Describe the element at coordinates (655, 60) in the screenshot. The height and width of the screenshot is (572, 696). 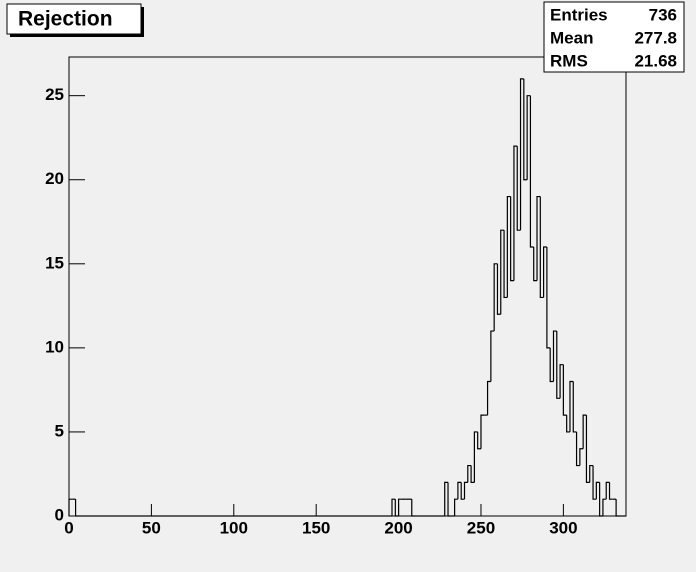
I see `stats-value: 21.68` at that location.